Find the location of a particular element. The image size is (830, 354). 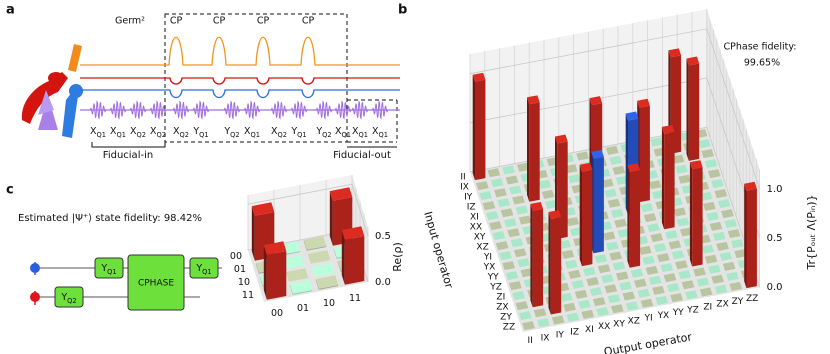

z-axis-label: Tr{Pₒᵤₜ Λ(Pᵢₙ)} is located at coordinates (811, 232).